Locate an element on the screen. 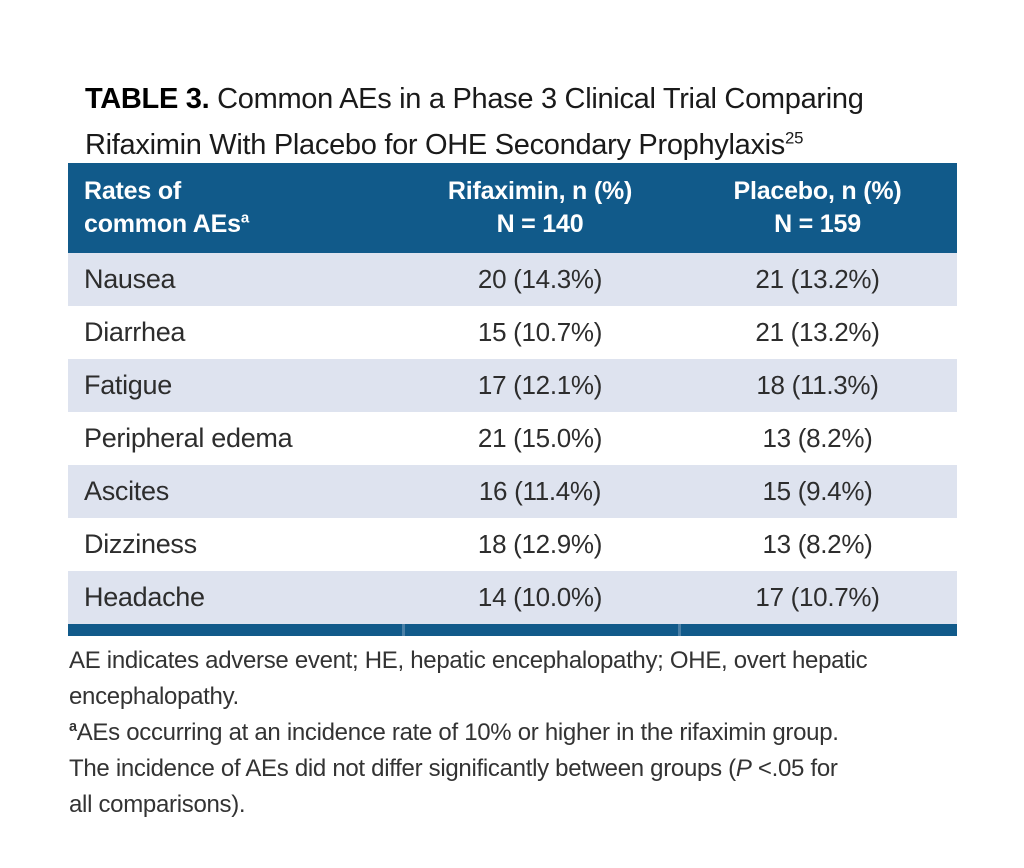  rifaximin-value: 21 (15.0%) is located at coordinates (540, 438).